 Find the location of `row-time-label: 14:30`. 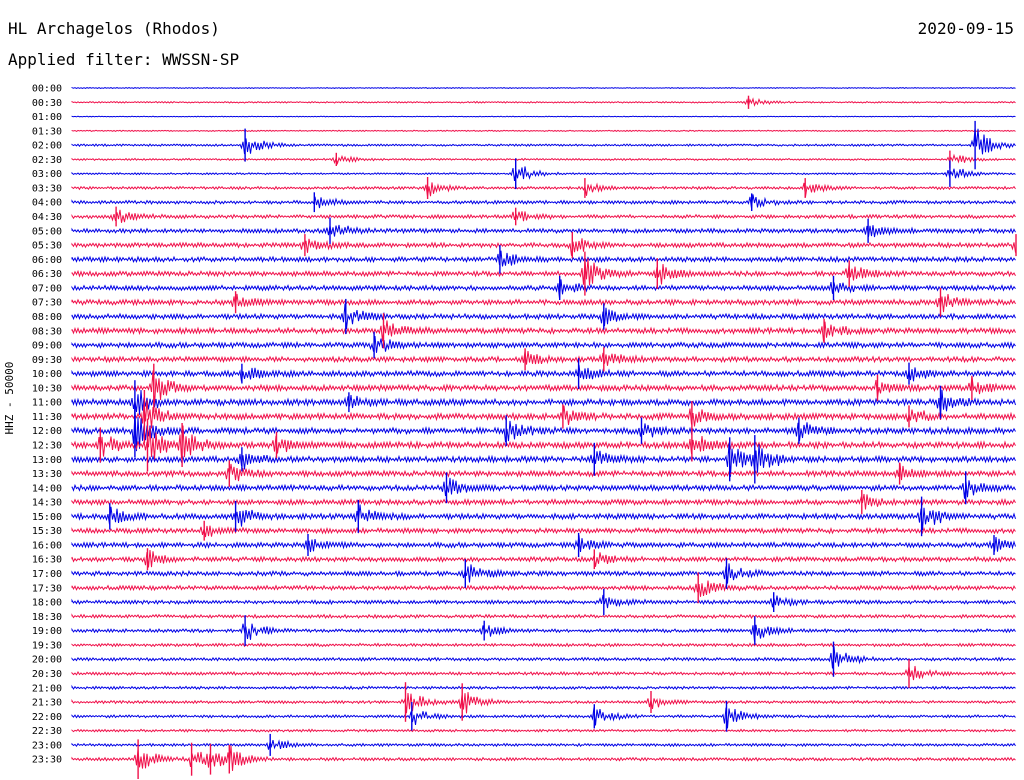

row-time-label: 14:30 is located at coordinates (47, 503).